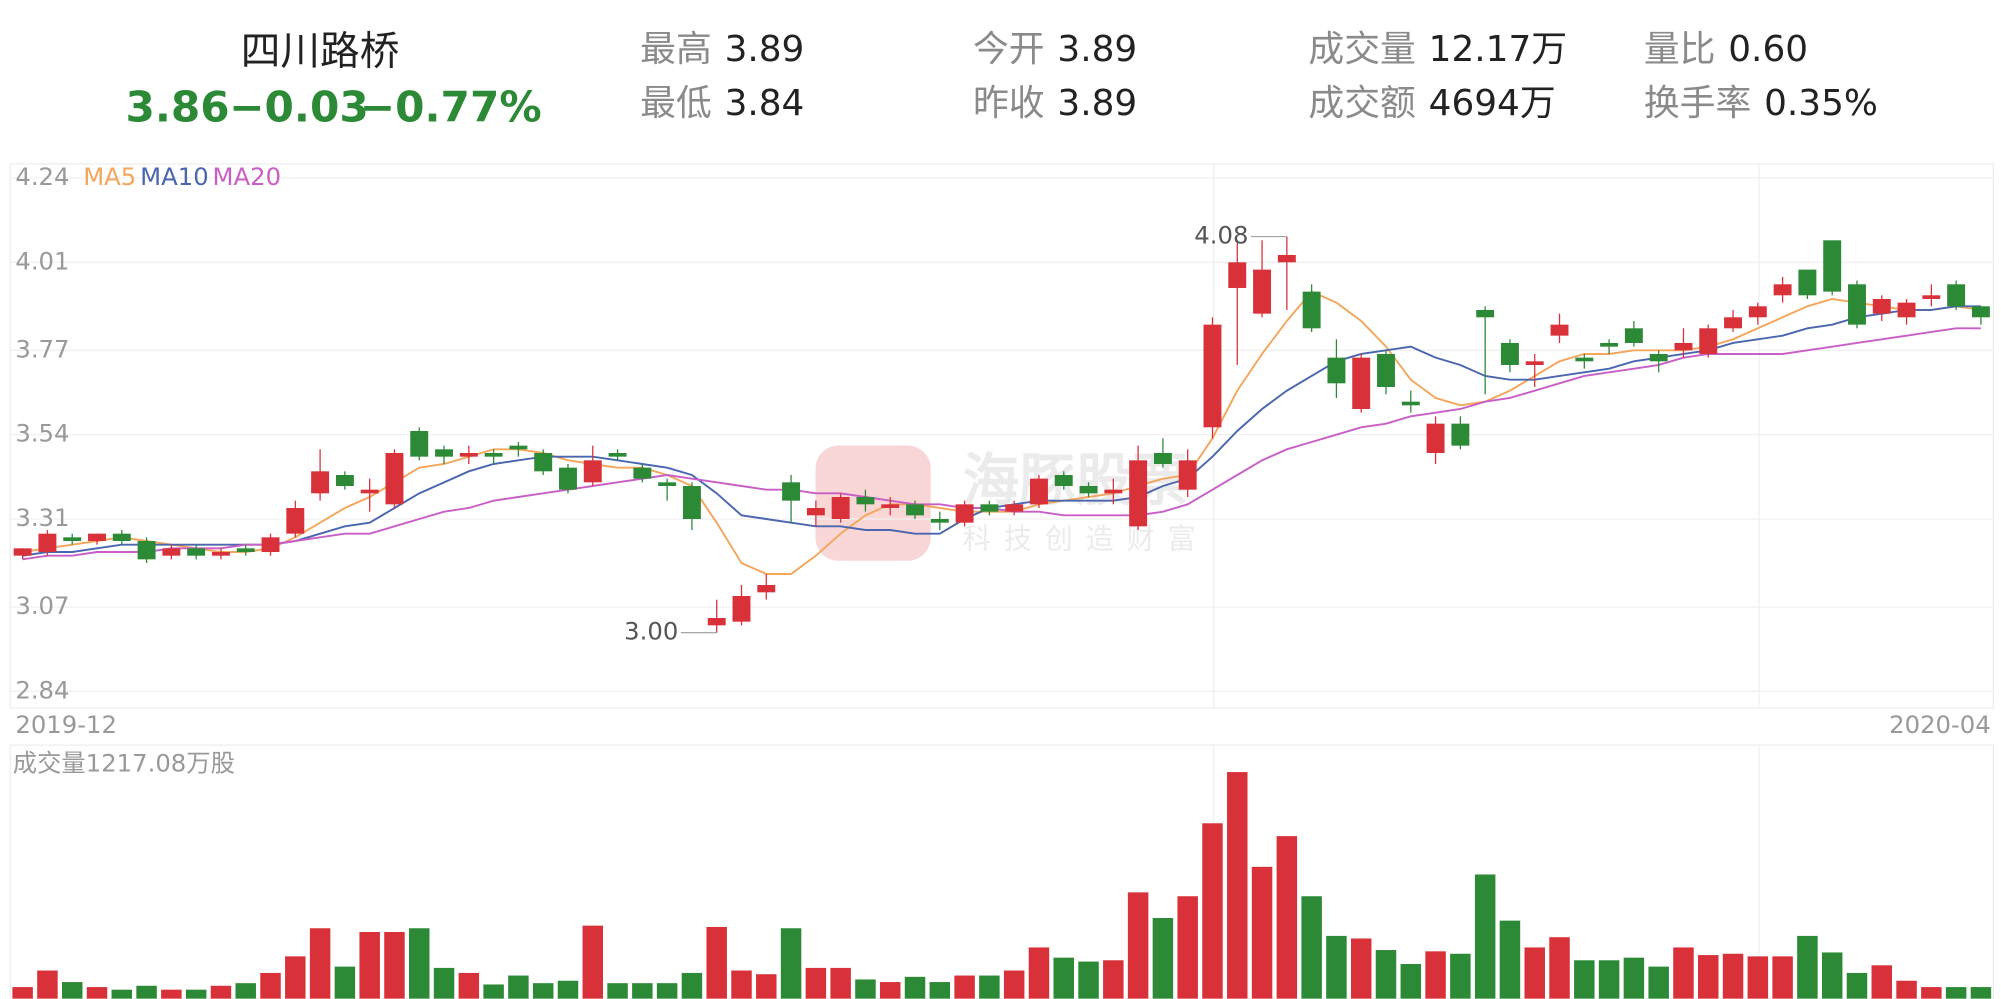 The height and width of the screenshot is (999, 2001). I want to click on watermark: 海豚股票 科技创造财富, so click(1005, 503).